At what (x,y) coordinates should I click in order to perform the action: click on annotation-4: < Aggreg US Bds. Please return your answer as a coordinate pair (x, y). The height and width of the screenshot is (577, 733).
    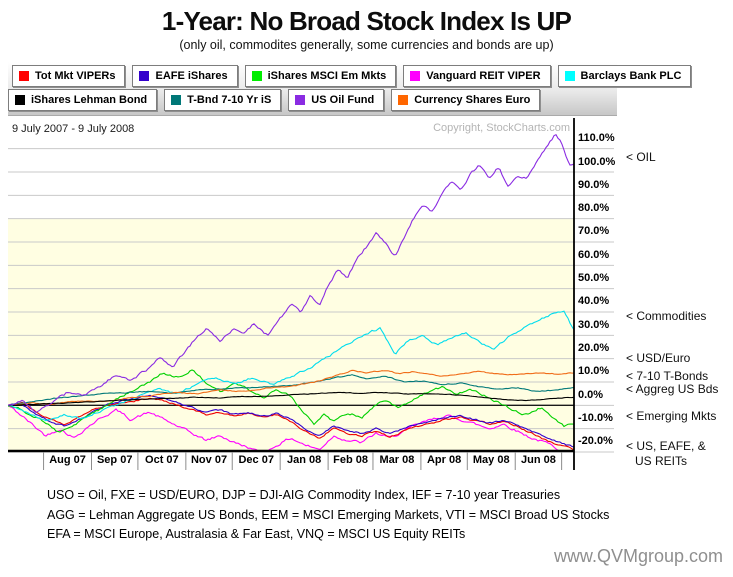
    Looking at the image, I should click on (672, 389).